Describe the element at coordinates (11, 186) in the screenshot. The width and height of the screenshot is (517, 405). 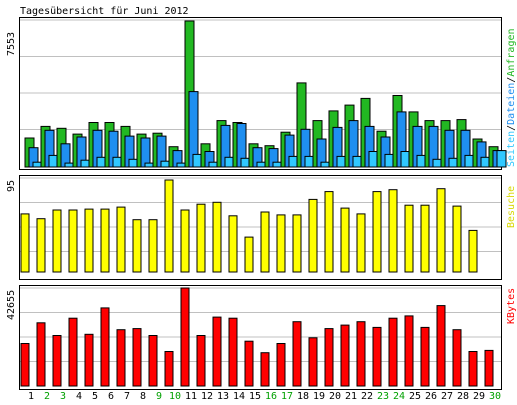
I see `visits-ymax-label: 95` at that location.